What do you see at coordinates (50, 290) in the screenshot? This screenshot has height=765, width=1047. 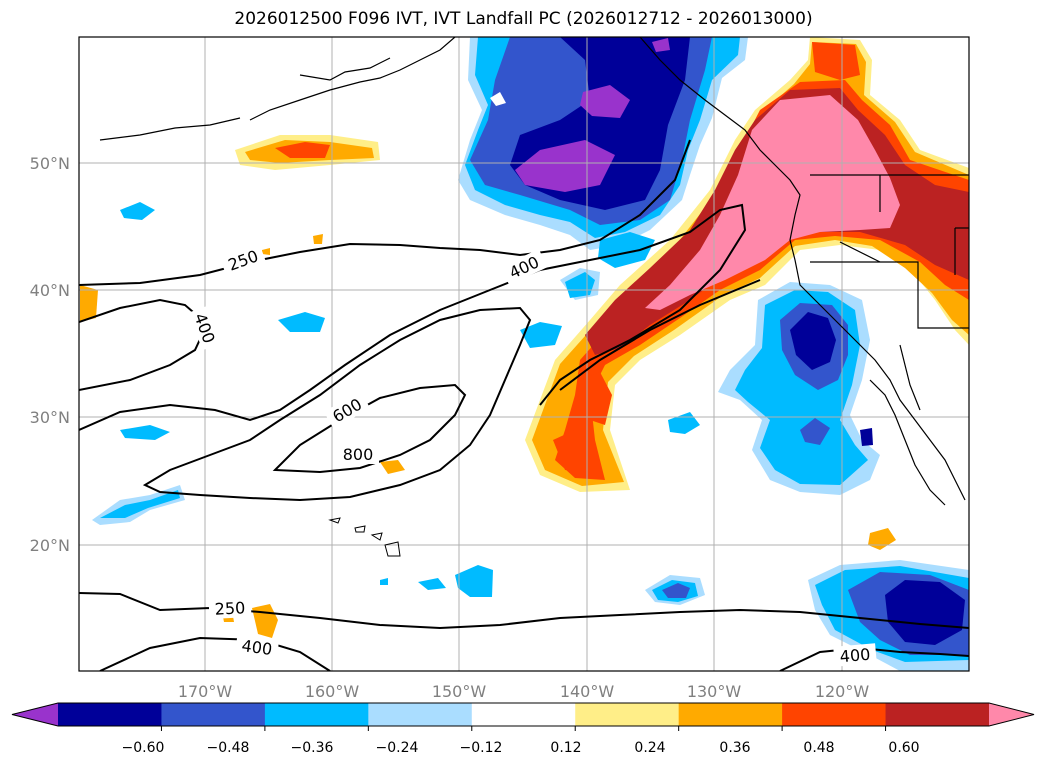 I see `lat-tick-40n: 40°N` at bounding box center [50, 290].